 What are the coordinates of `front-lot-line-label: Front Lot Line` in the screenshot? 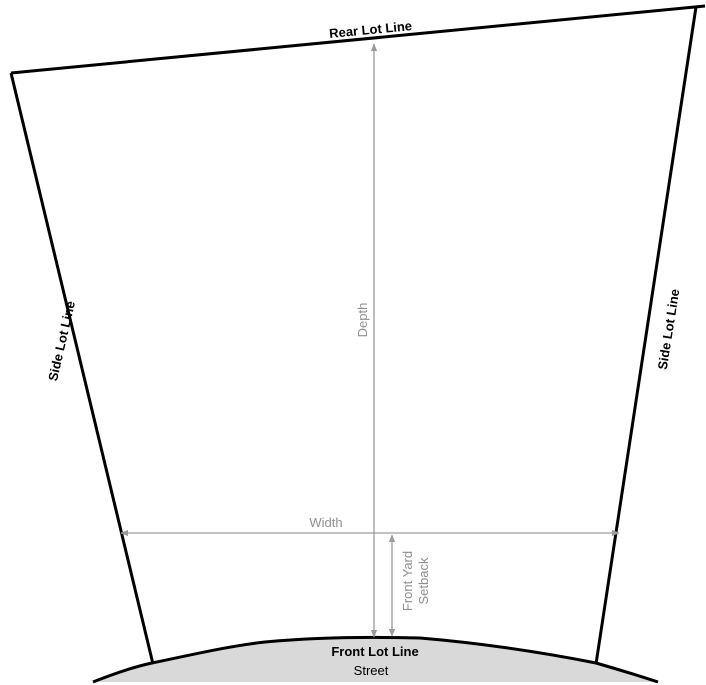 It's located at (374, 651).